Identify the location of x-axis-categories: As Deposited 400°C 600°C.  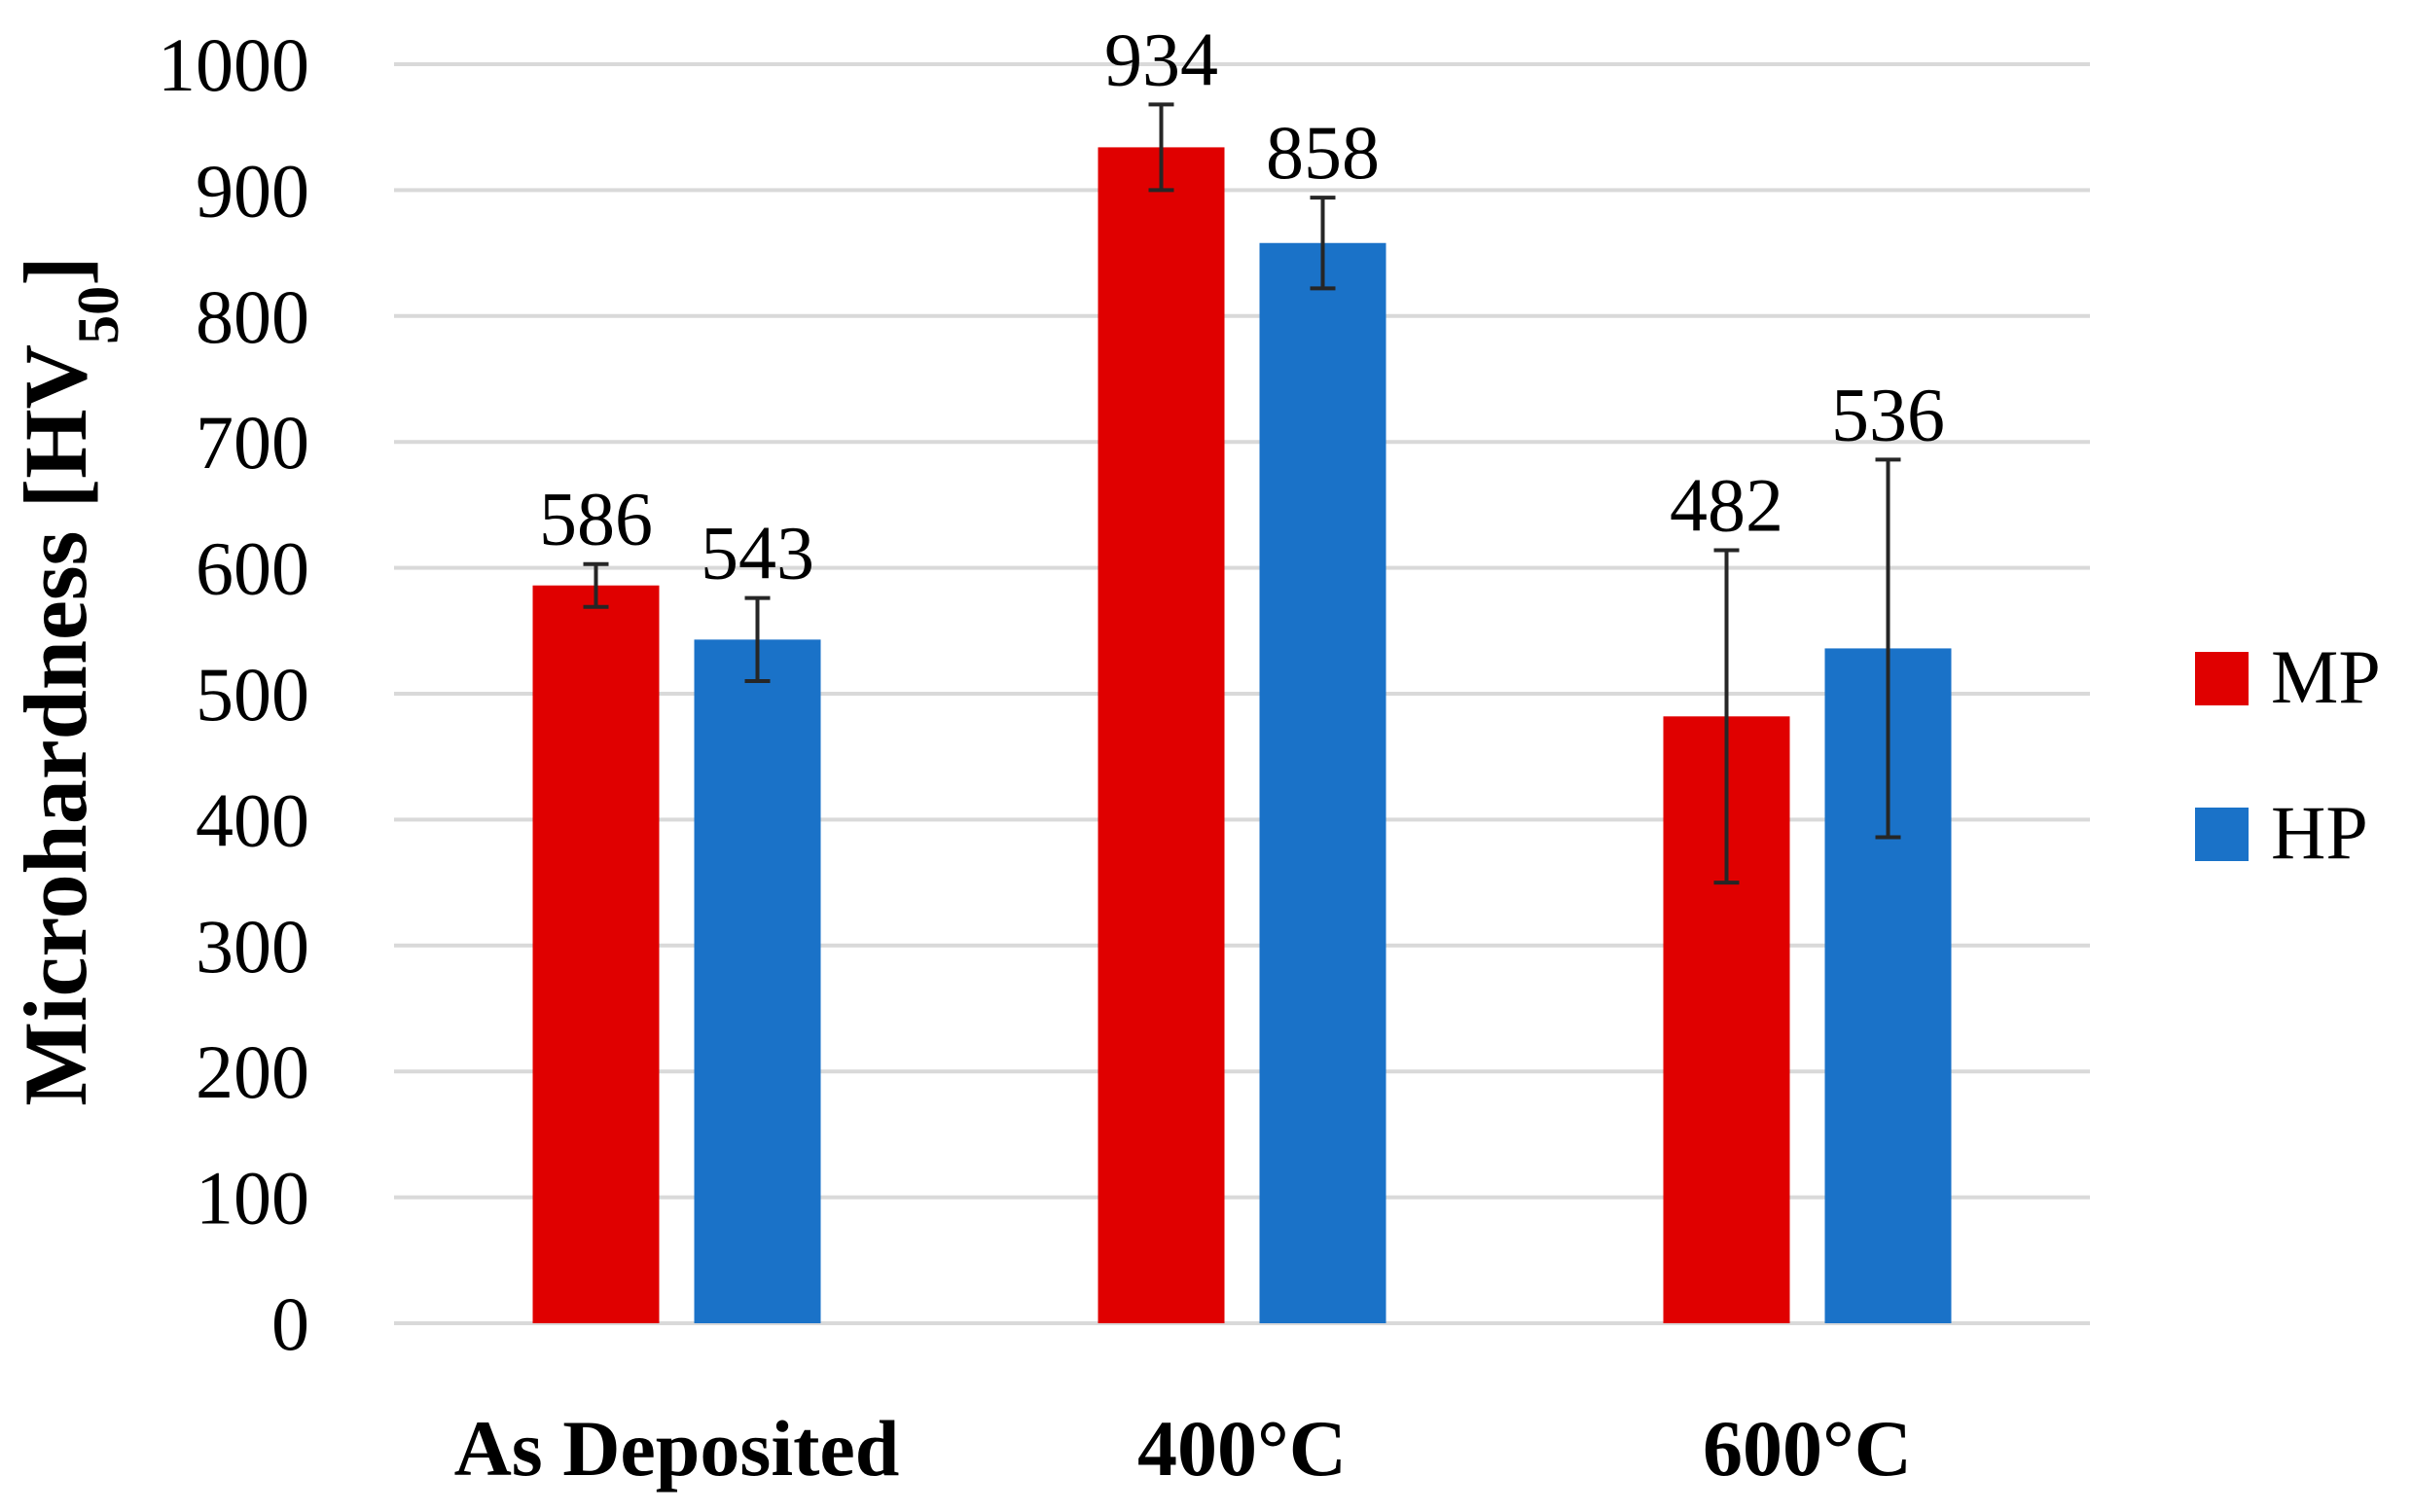
(1183, 1448).